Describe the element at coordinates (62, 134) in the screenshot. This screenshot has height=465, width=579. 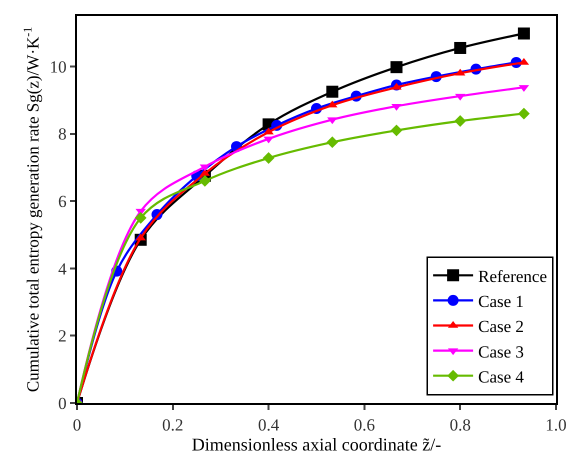
I see `y-tick-label: 8` at that location.